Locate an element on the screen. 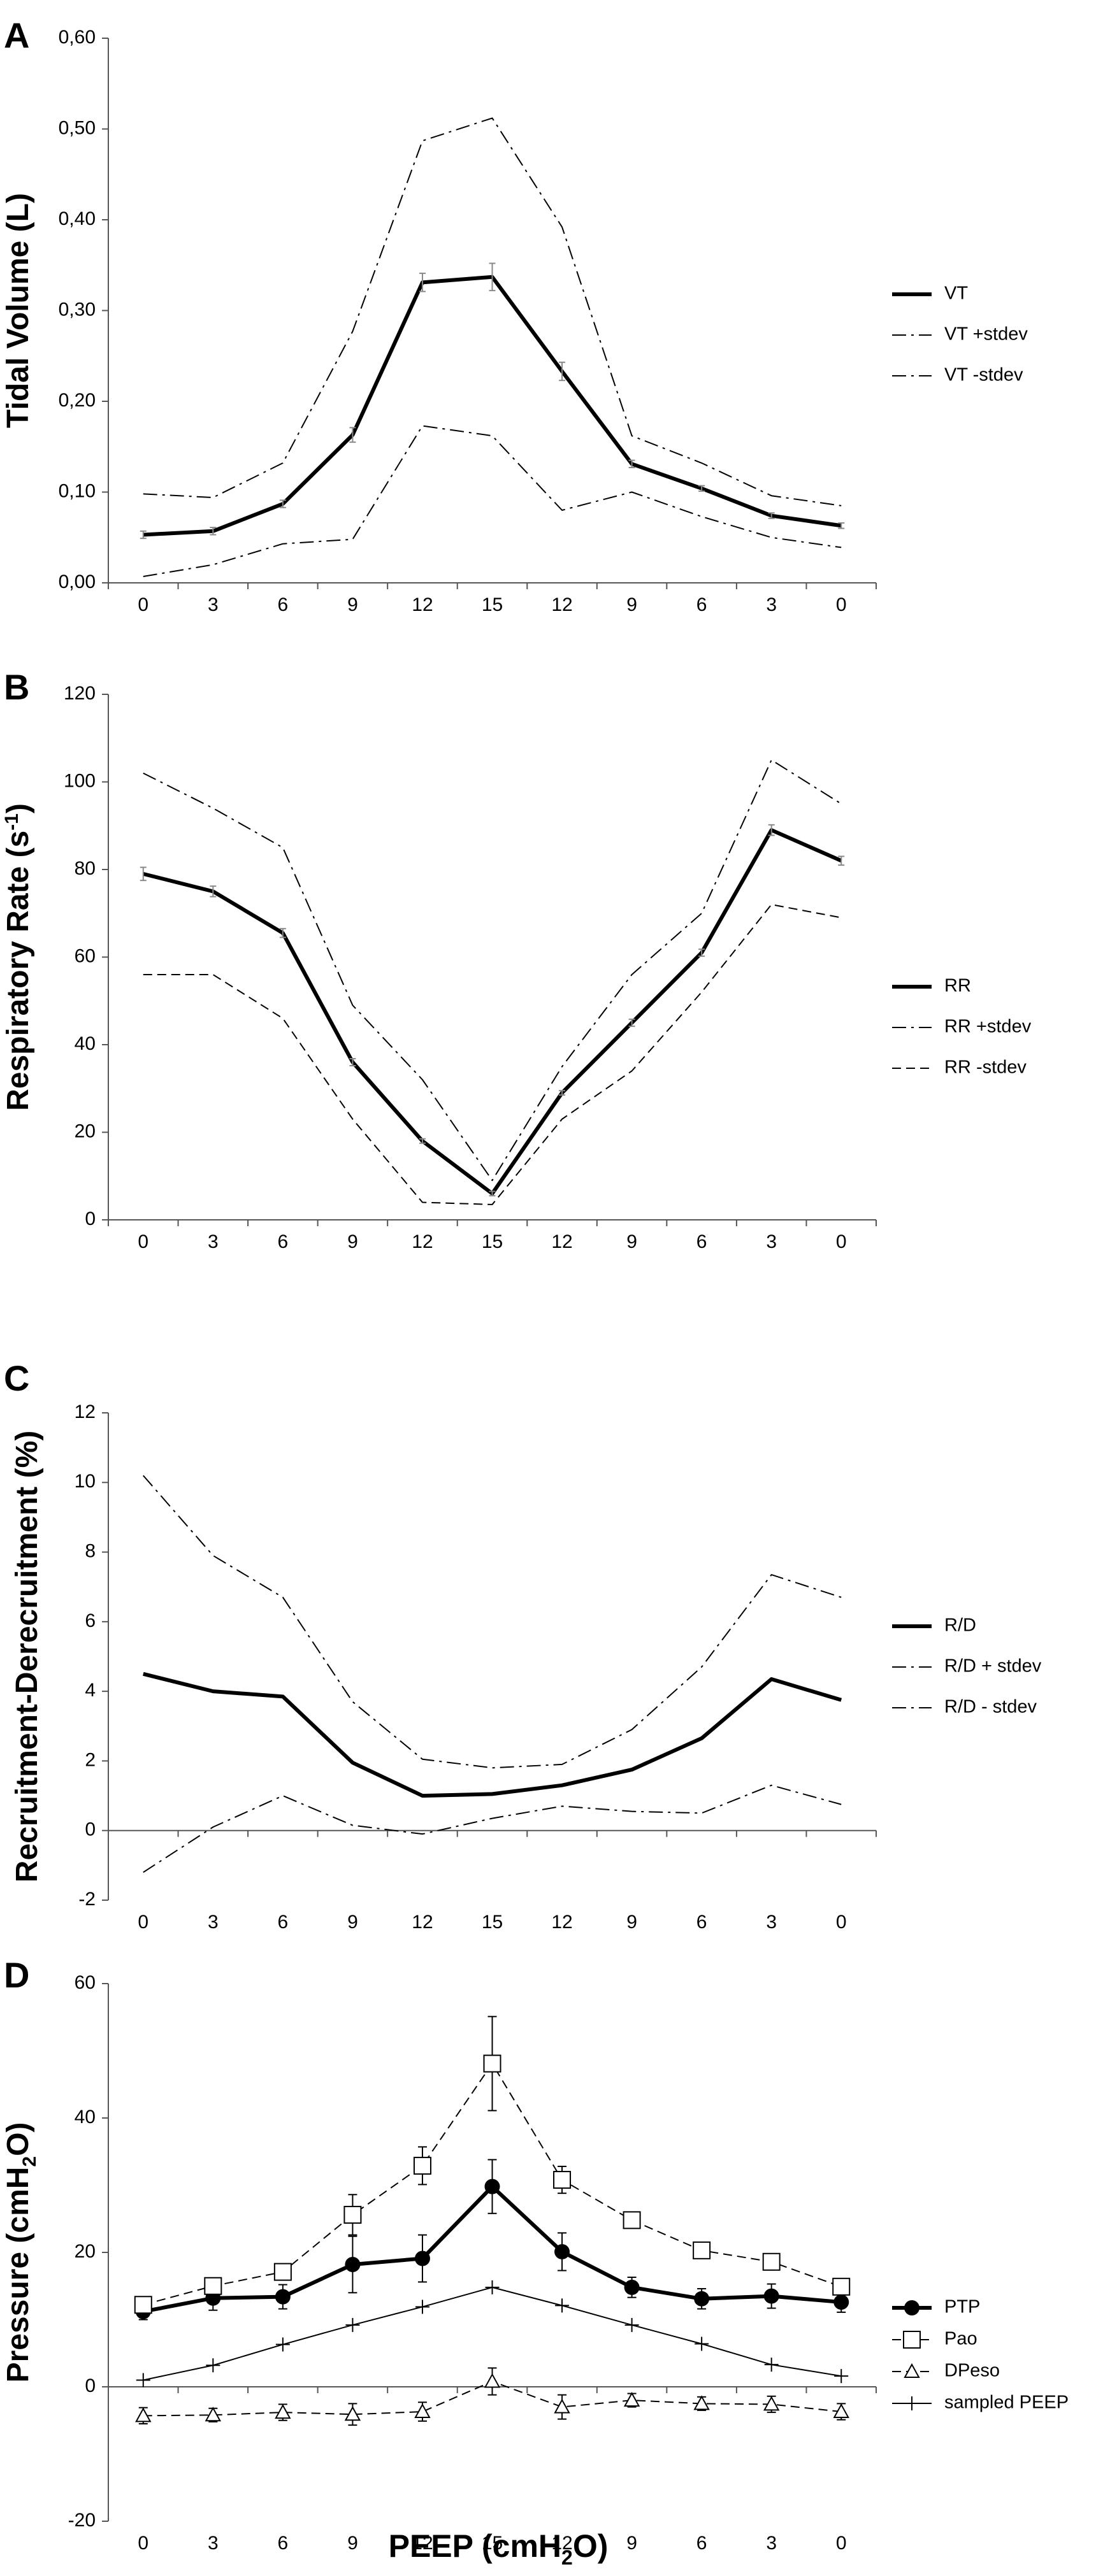 The image size is (1096, 2576). series-ptp is located at coordinates (492, 2240).